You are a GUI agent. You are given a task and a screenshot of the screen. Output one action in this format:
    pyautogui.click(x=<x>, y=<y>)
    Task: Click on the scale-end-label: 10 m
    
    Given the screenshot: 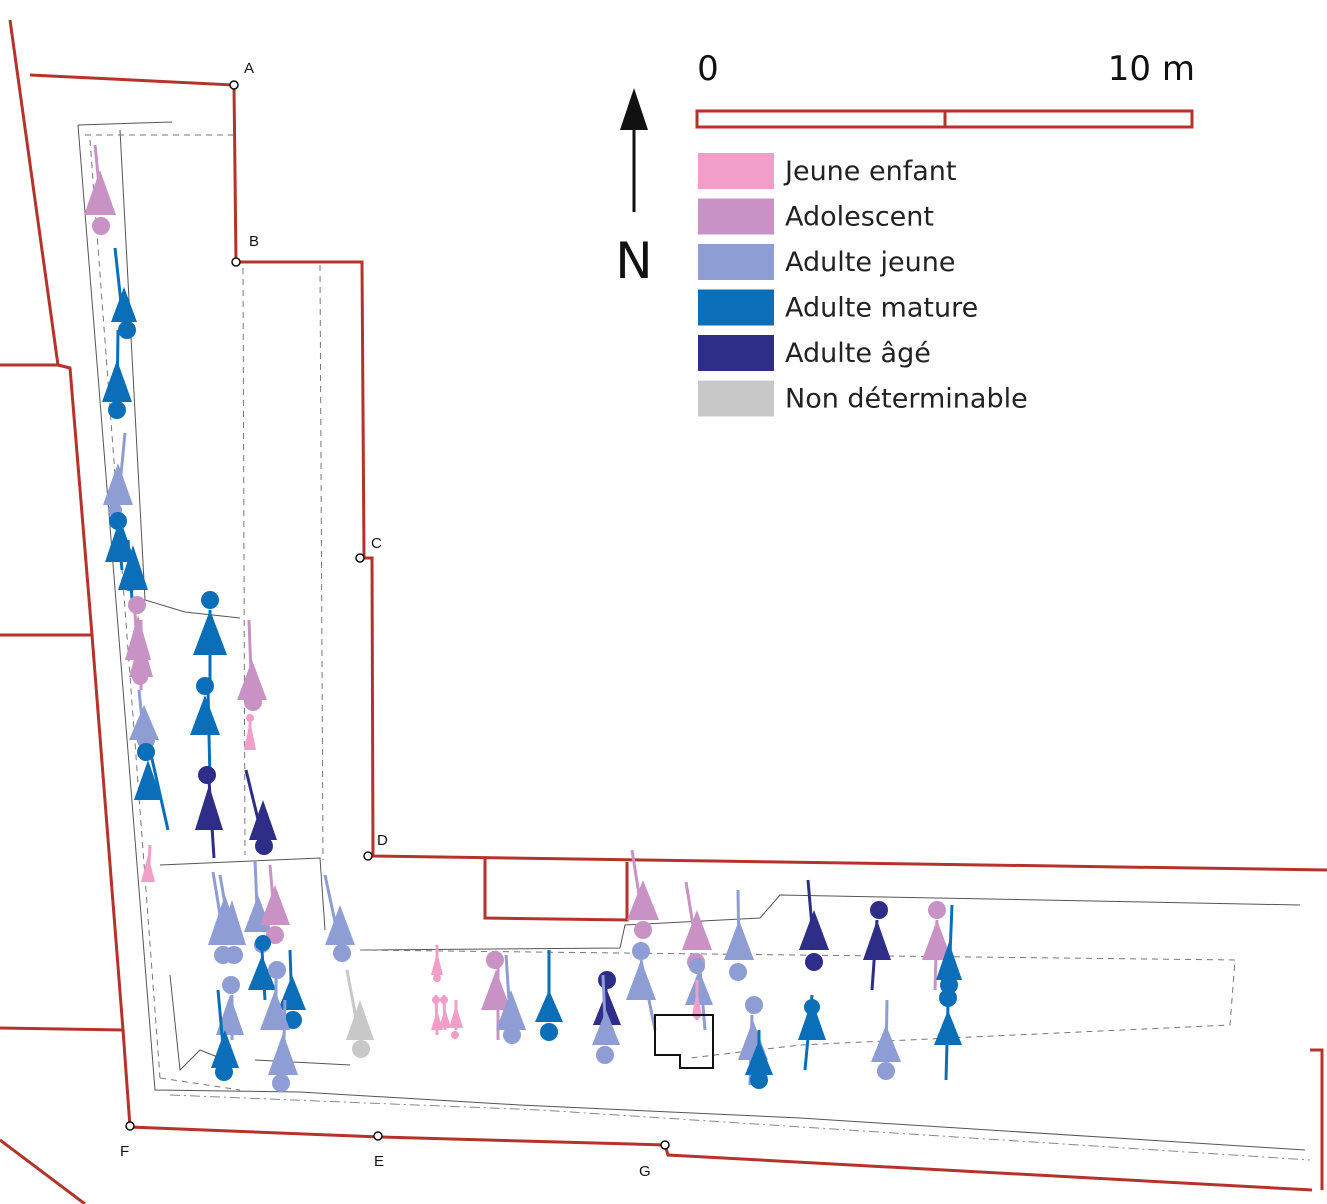 What is the action you would take?
    pyautogui.click(x=1151, y=69)
    